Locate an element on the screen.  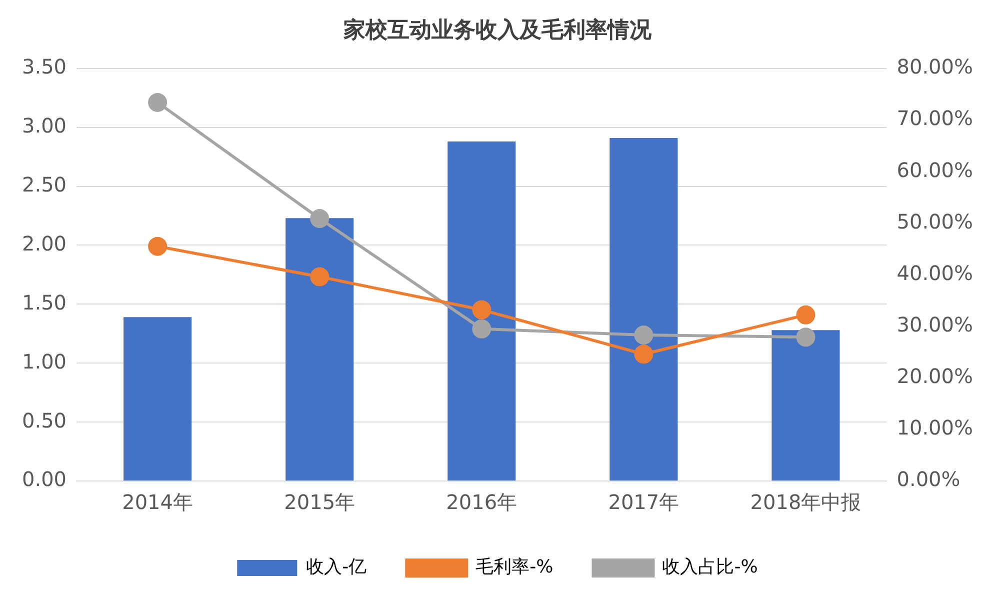
legend-label: 收入-亿 is located at coordinates (336, 567).